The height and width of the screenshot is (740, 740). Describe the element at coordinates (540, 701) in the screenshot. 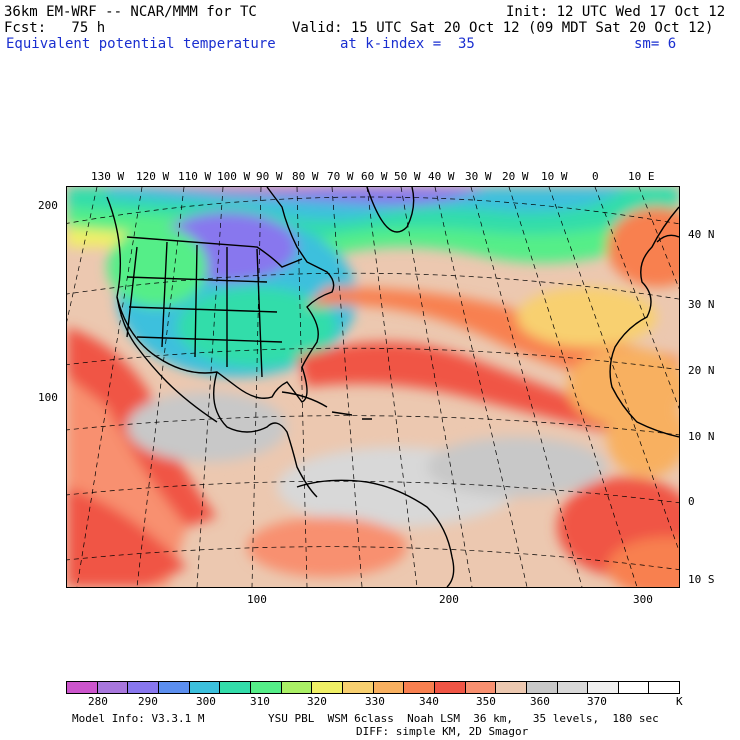

I see `colorbar-label: 360` at that location.